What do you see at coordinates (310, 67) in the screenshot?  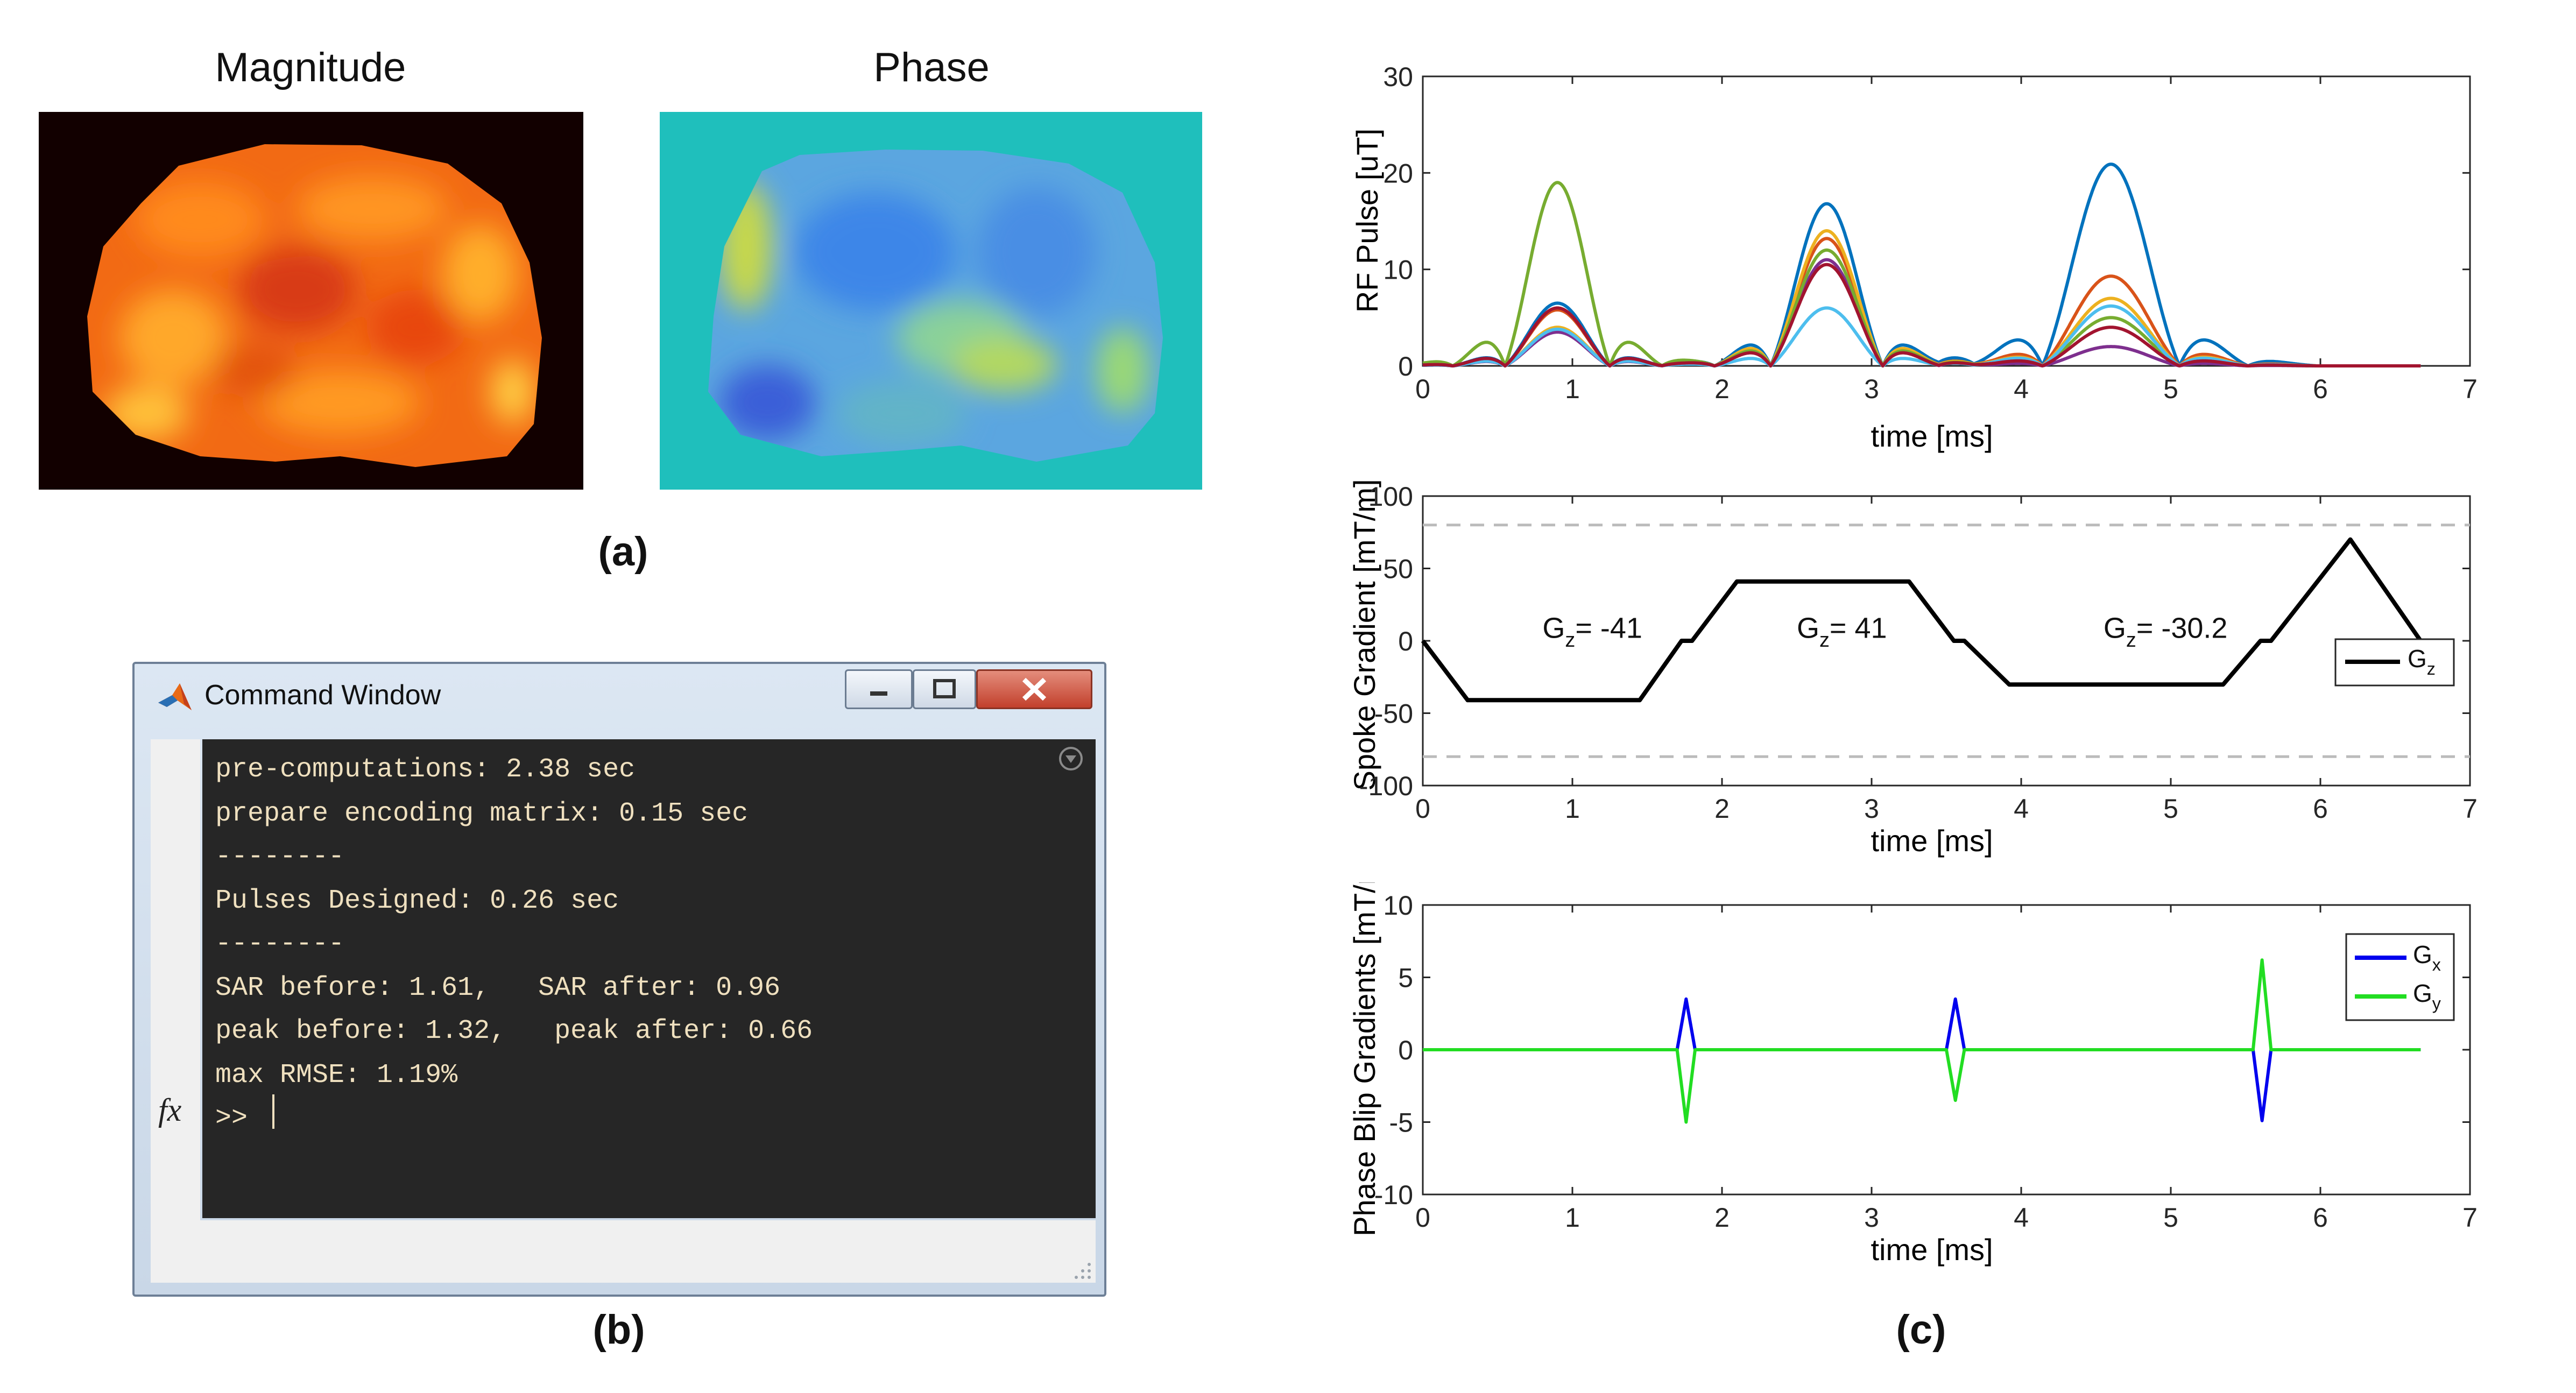 I see `magnitude-title: Magnitude` at bounding box center [310, 67].